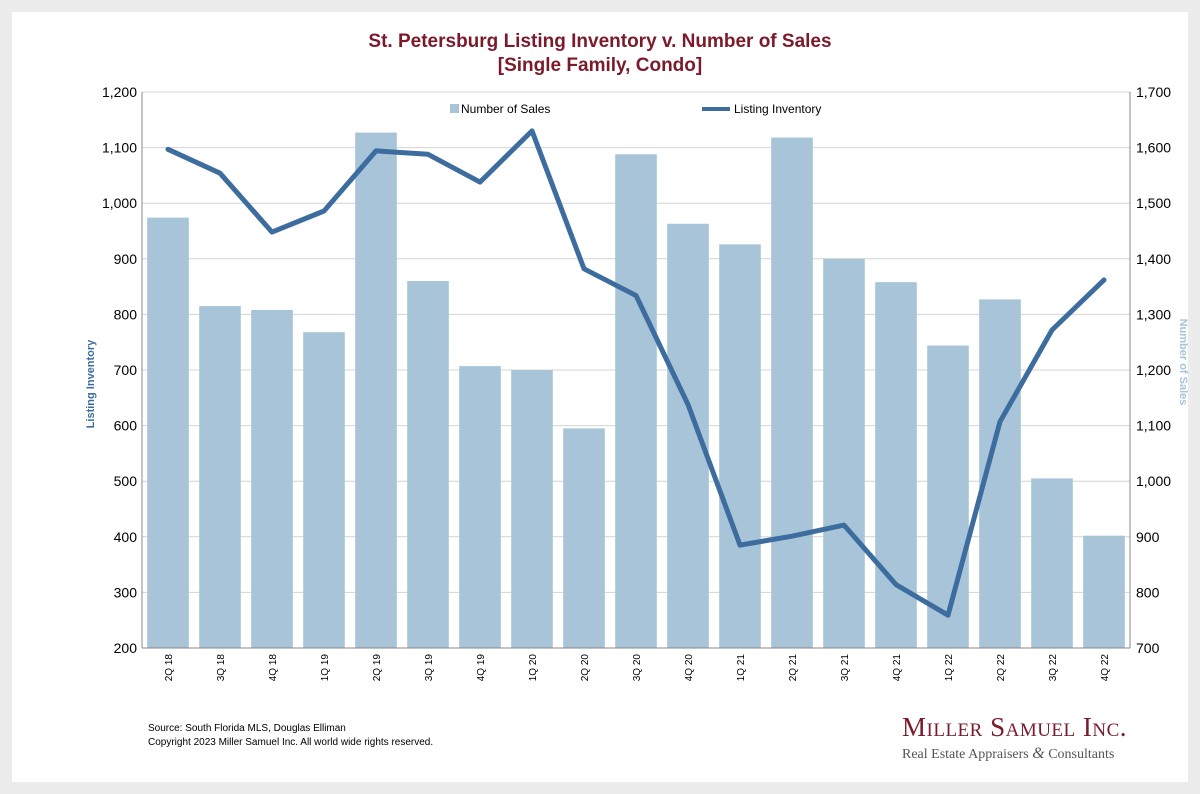  I want to click on y-tick-right: 900, so click(1148, 537).